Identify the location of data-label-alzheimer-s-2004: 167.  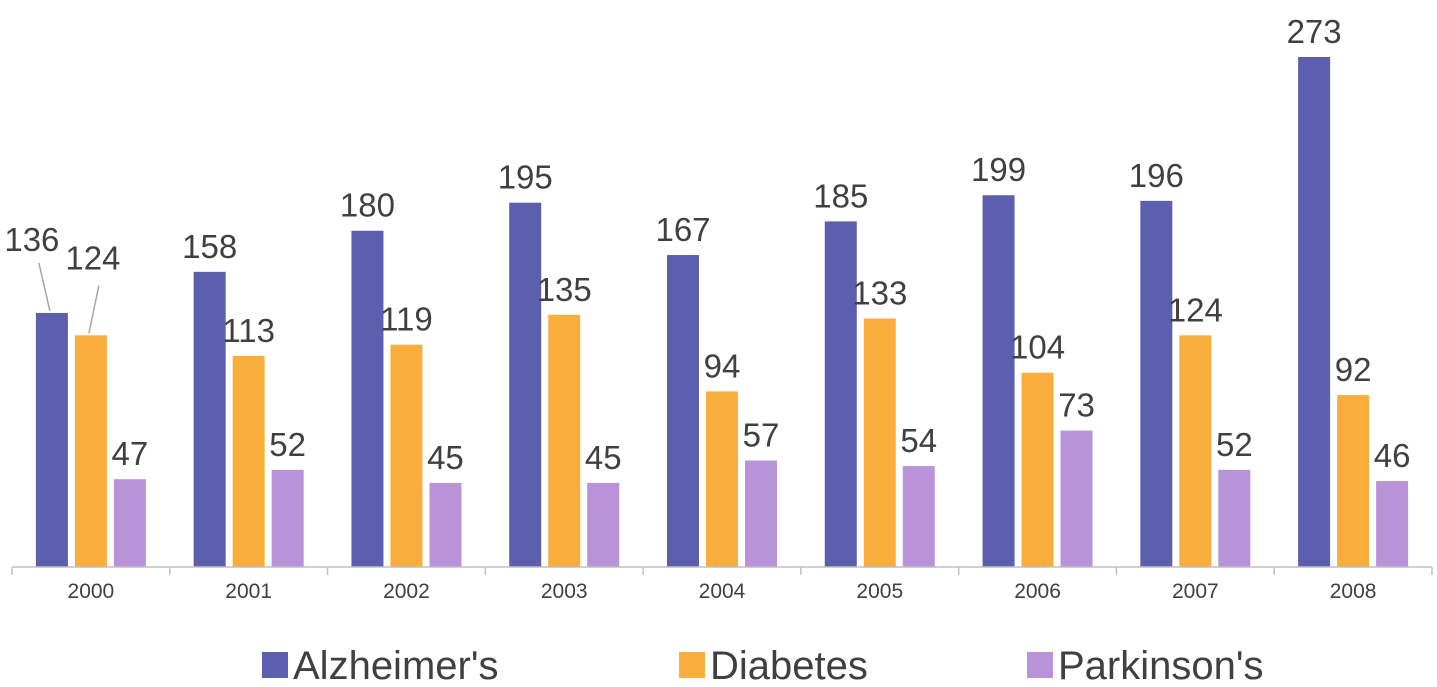
(682, 229).